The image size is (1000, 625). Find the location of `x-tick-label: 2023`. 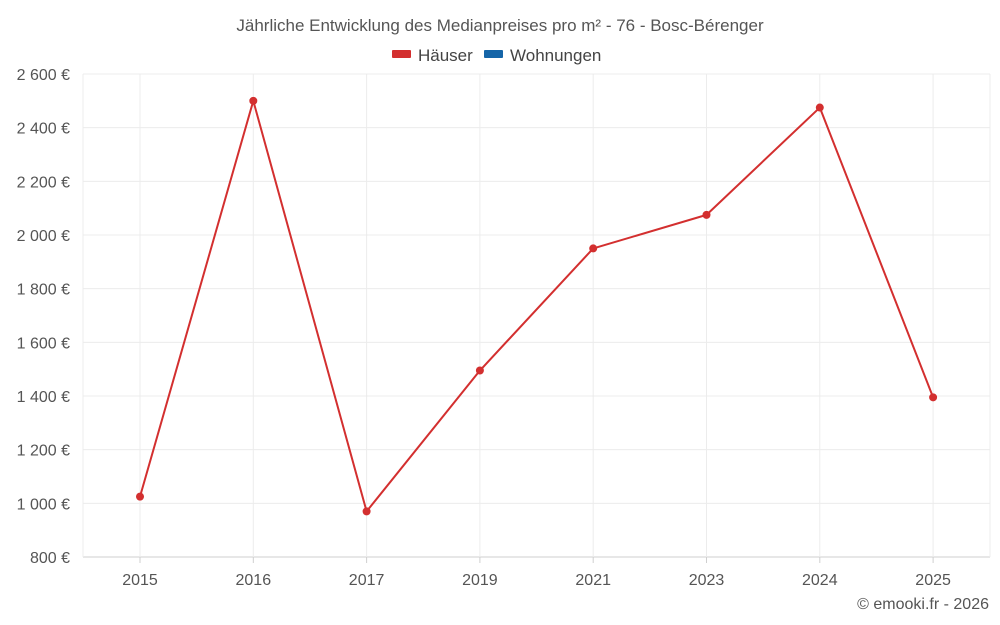

x-tick-label: 2023 is located at coordinates (707, 580).